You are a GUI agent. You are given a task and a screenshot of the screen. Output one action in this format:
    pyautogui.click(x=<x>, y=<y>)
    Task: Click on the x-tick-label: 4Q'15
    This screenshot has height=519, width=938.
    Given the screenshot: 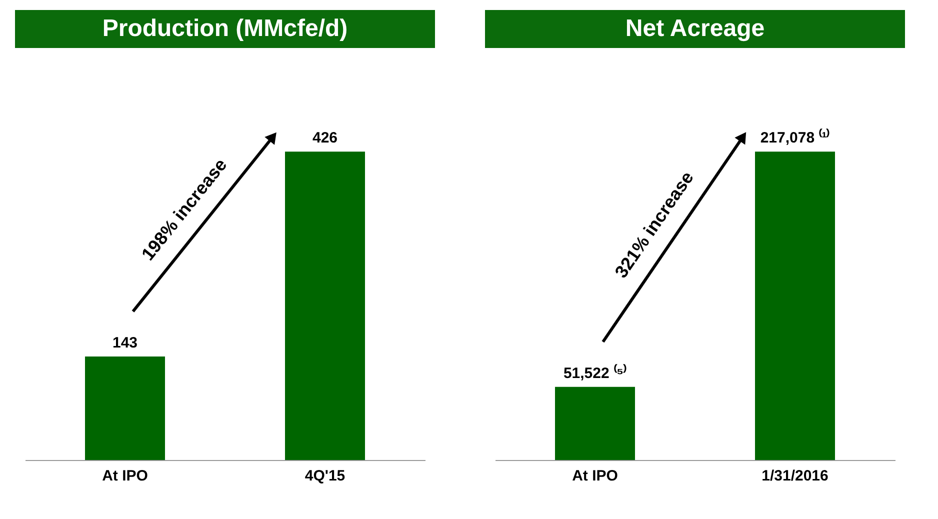 What is the action you would take?
    pyautogui.click(x=325, y=476)
    